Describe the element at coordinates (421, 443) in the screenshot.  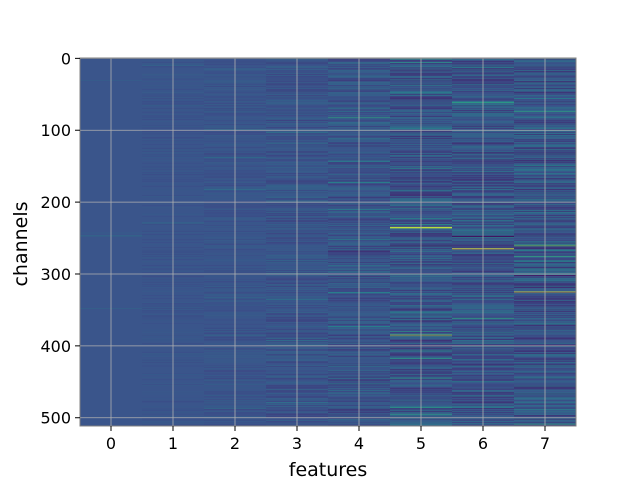
I see `x-tick-label: 5` at that location.